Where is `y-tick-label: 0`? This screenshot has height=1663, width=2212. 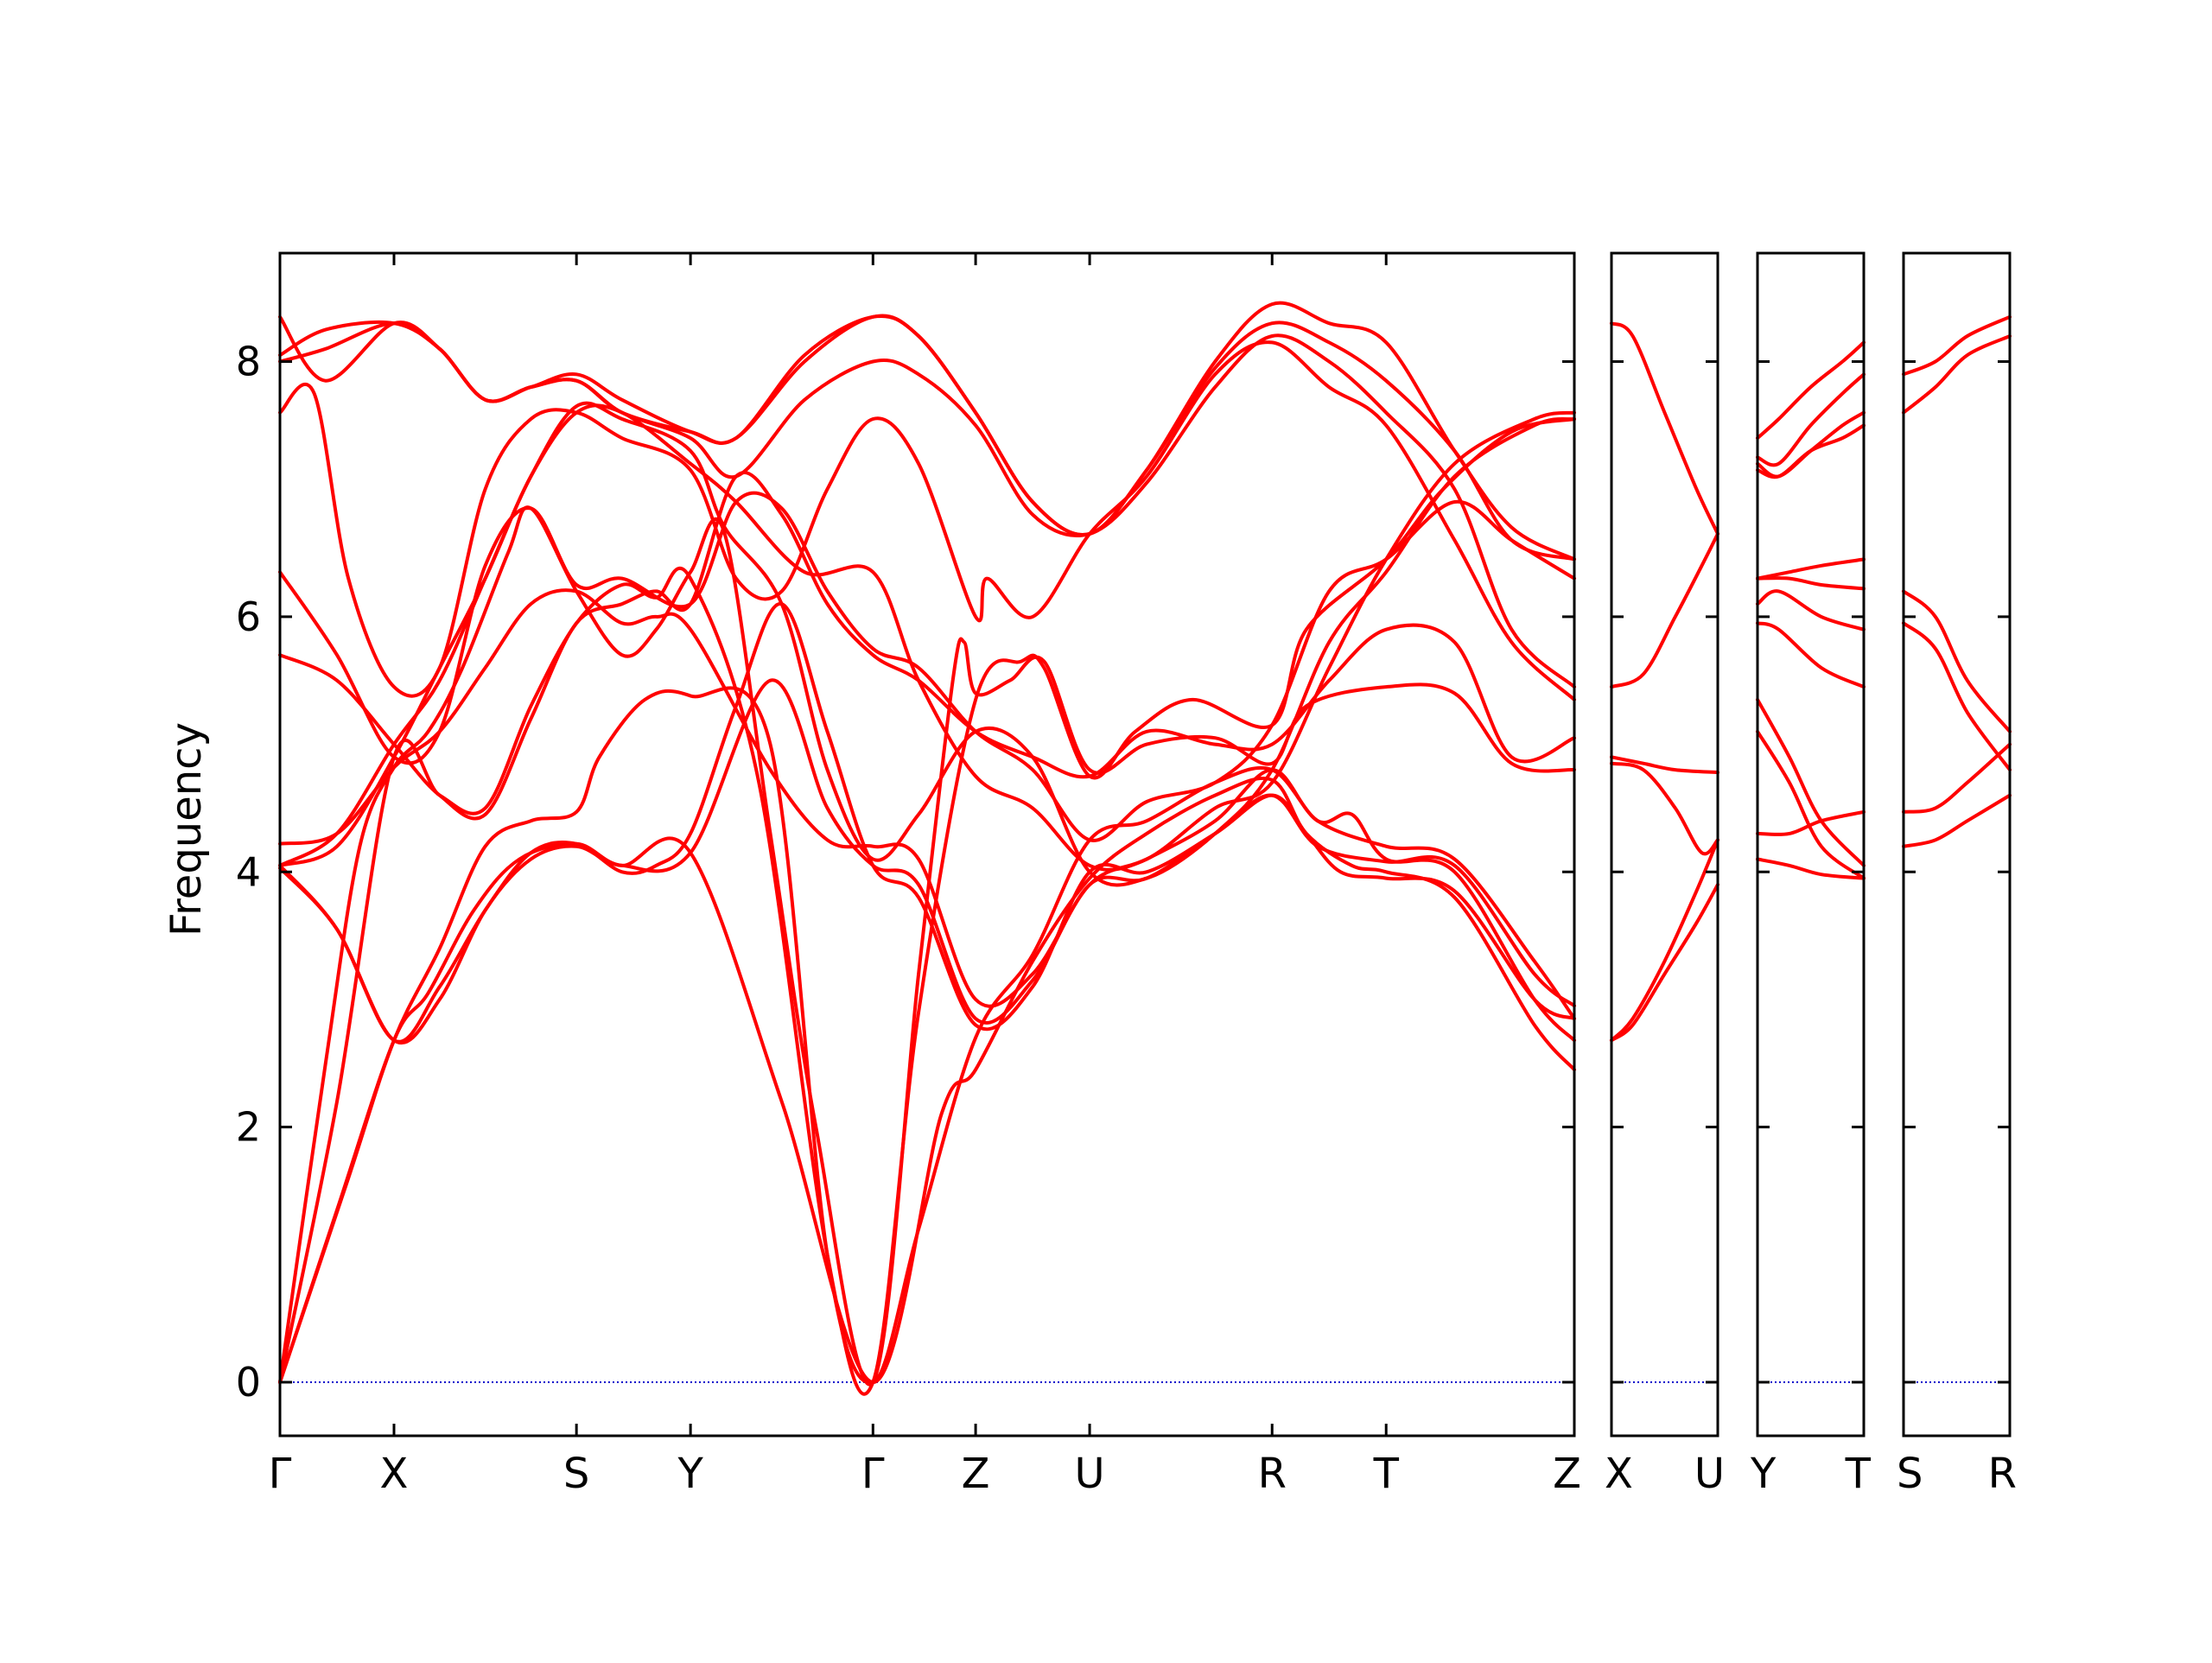
y-tick-label: 0 is located at coordinates (248, 1382).